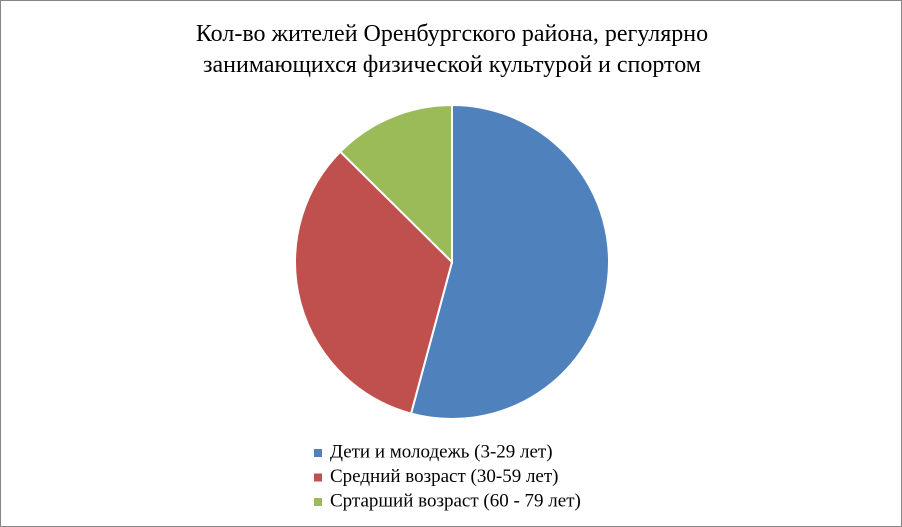 This screenshot has width=902, height=527. I want to click on legend-label: Средний возраст (30-59 лет), so click(444, 476).